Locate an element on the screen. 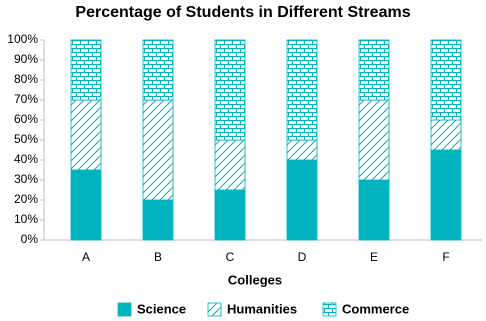  x-tick-label: E is located at coordinates (374, 257).